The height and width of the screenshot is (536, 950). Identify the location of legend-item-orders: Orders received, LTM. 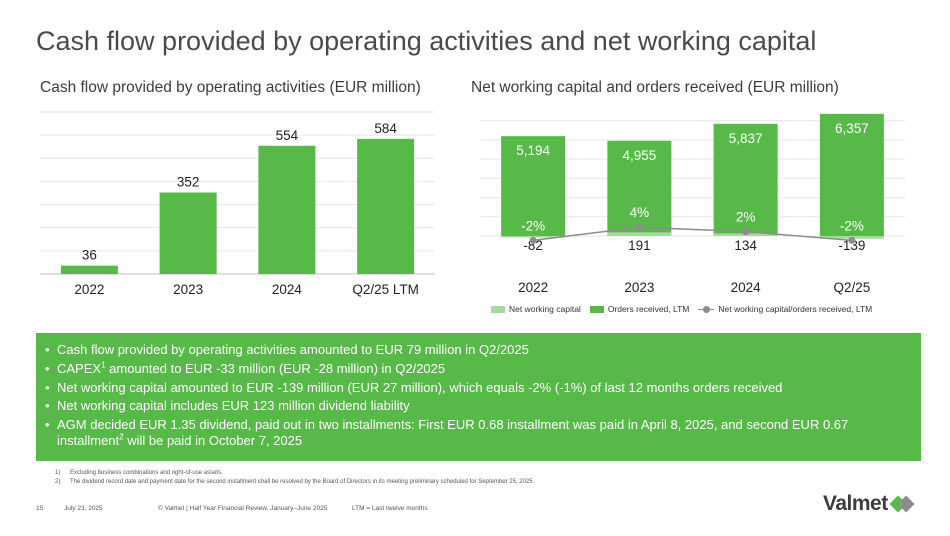
(639, 309).